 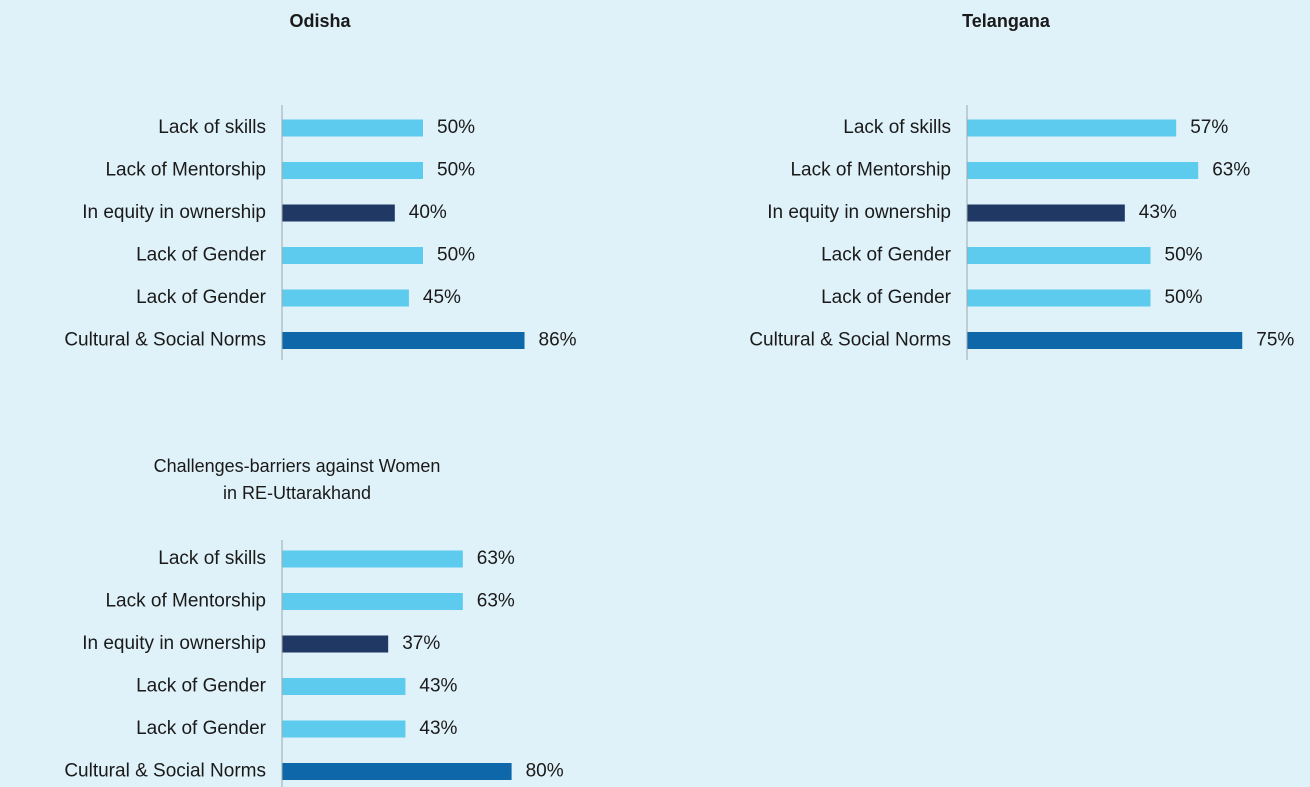 What do you see at coordinates (1209, 127) in the screenshot?
I see `value-label: 57%` at bounding box center [1209, 127].